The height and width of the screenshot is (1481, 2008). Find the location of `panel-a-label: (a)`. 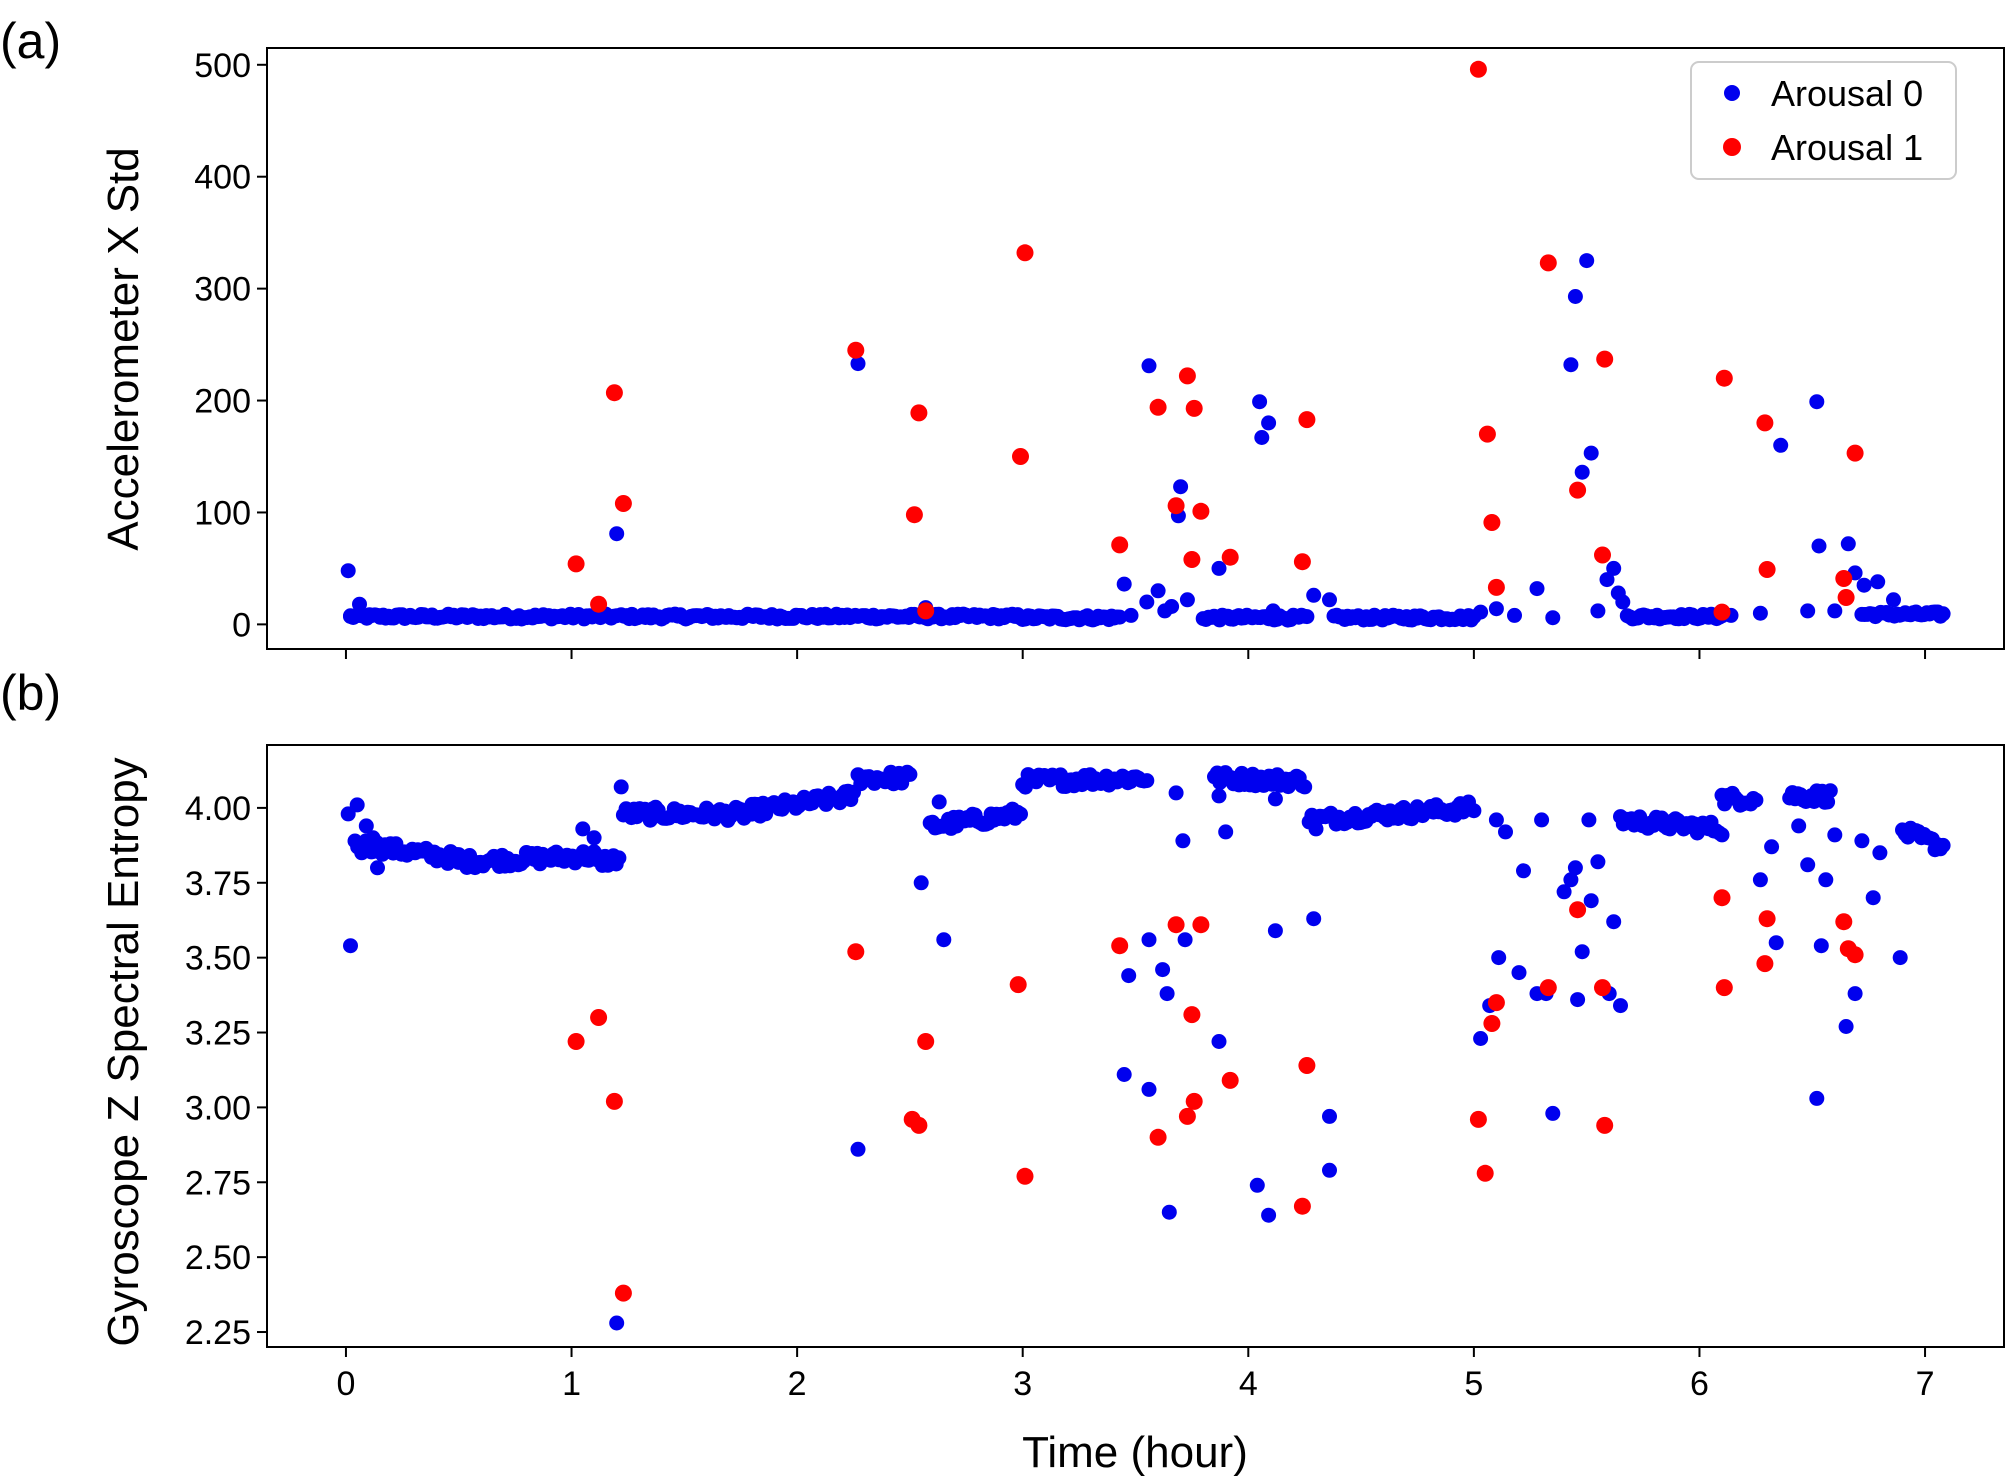

panel-a-label: (a) is located at coordinates (30, 41).